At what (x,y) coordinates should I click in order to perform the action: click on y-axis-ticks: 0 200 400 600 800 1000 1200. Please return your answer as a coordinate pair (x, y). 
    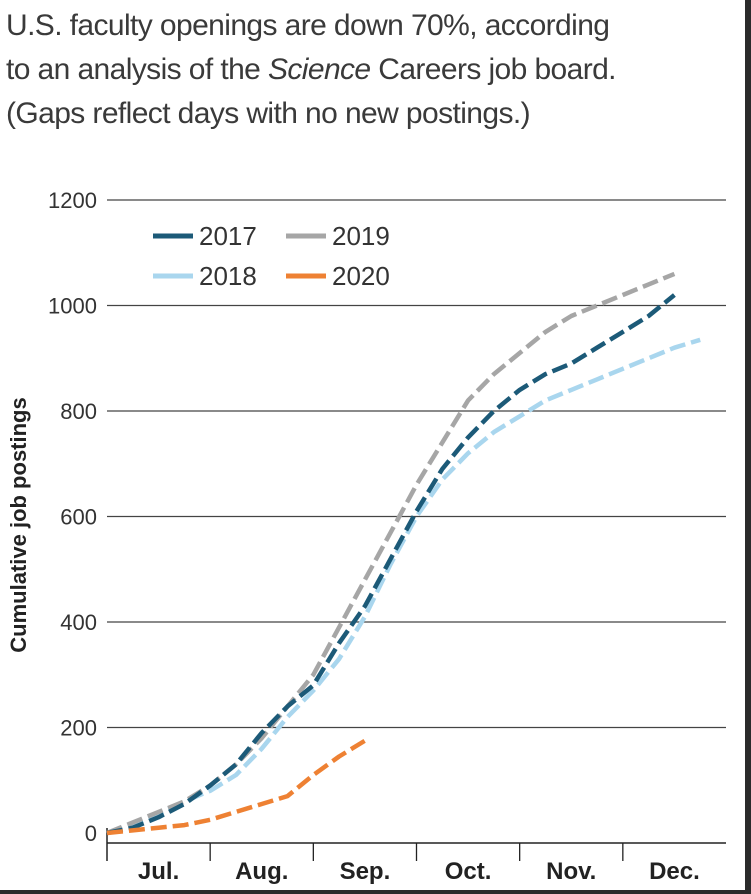
    Looking at the image, I should click on (72, 517).